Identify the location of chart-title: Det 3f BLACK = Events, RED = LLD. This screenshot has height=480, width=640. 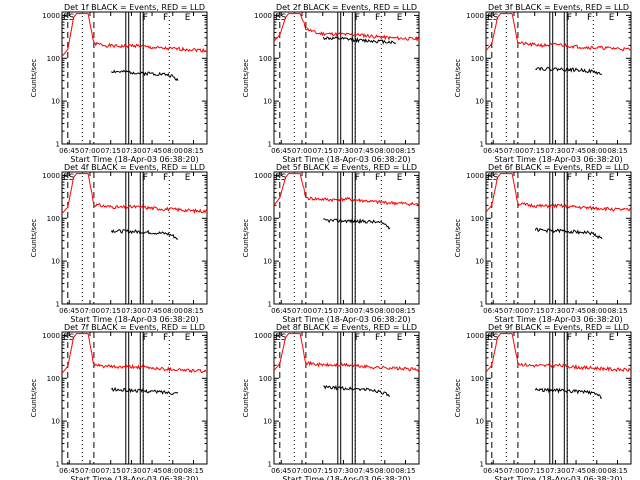
(558, 7).